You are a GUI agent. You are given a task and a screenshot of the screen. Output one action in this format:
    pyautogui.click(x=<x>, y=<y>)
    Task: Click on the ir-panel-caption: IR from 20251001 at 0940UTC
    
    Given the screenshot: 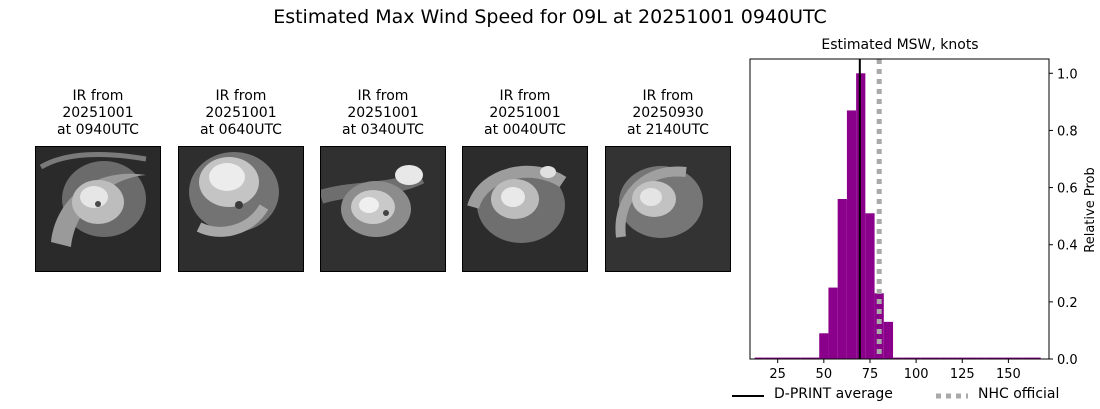 What is the action you would take?
    pyautogui.click(x=98, y=114)
    